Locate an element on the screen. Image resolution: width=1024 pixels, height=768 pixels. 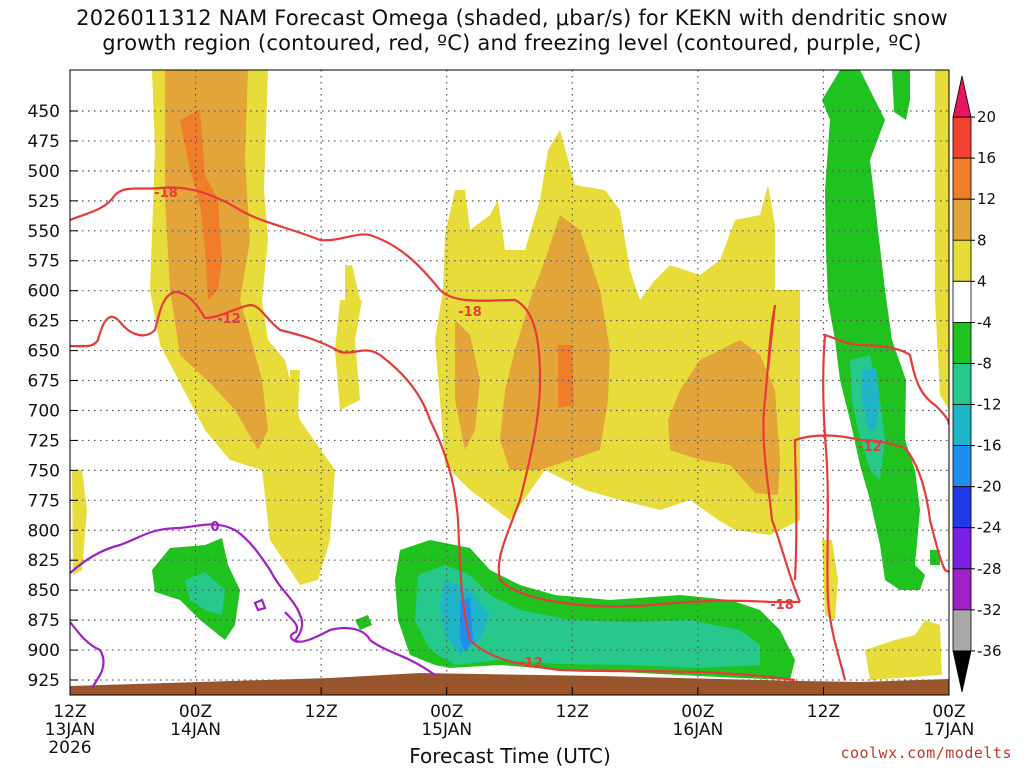
y-tick-label: 725 is located at coordinates (44, 441).